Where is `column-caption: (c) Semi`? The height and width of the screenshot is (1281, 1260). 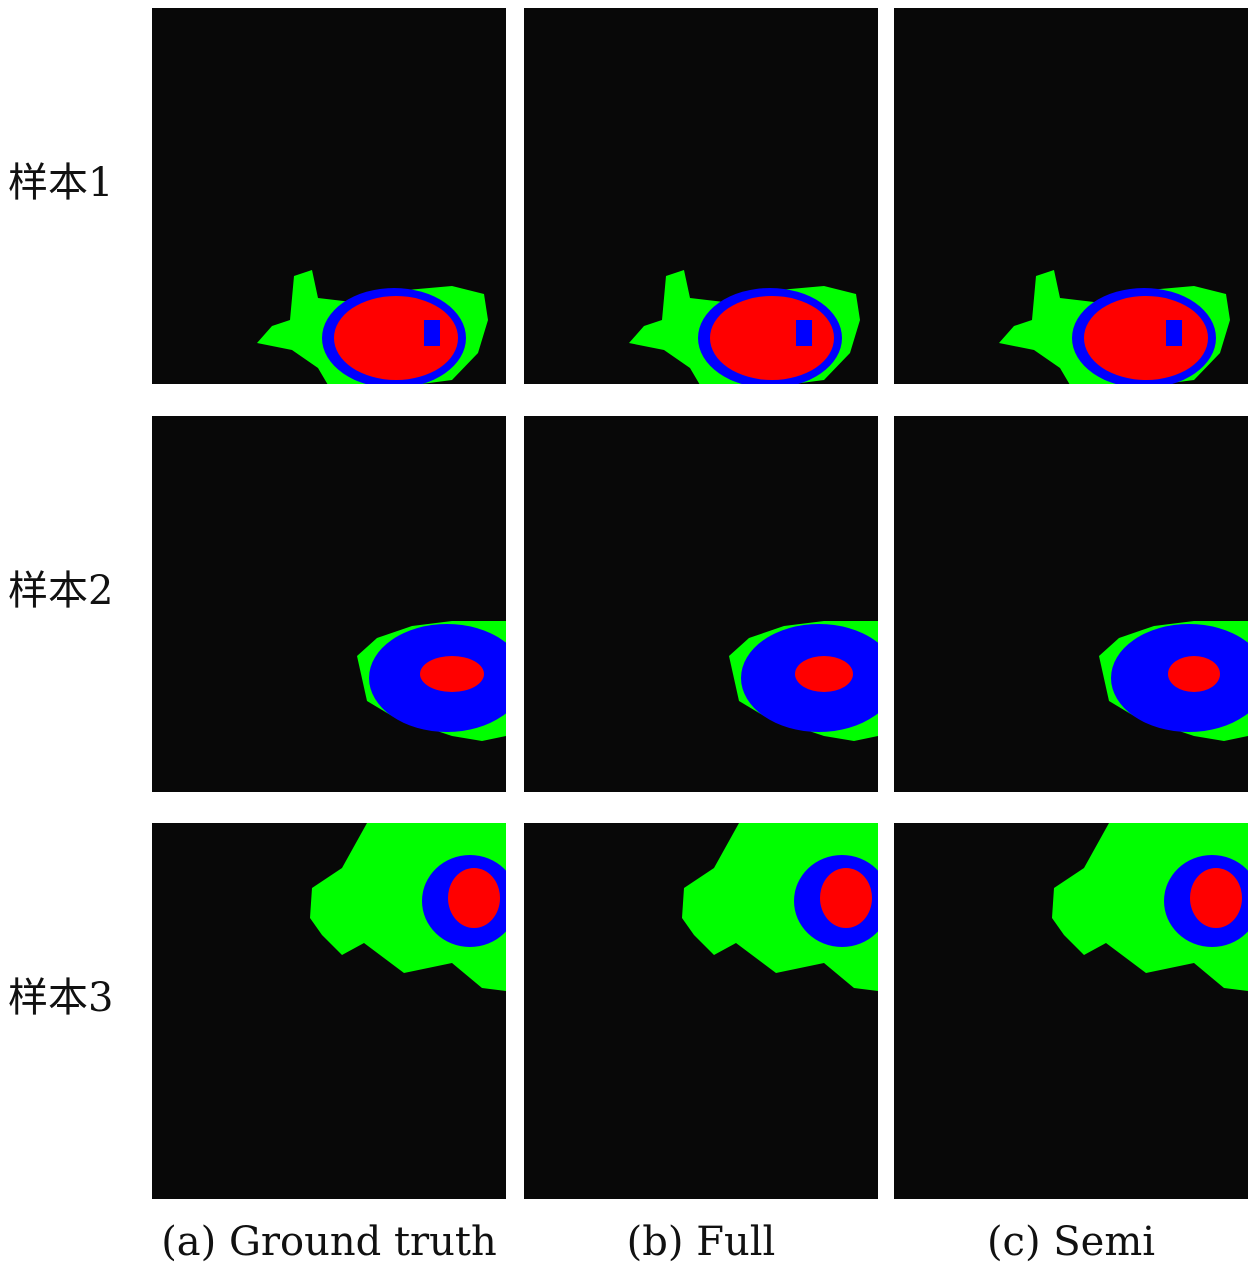 column-caption: (c) Semi is located at coordinates (1071, 1242).